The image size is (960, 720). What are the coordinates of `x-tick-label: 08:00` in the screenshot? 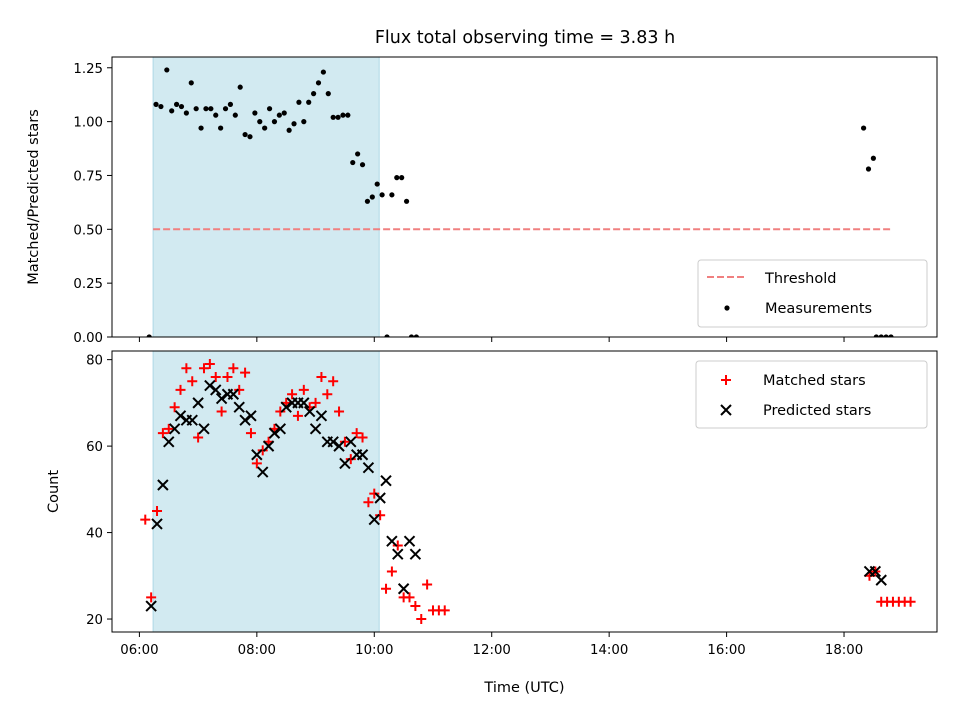 It's located at (257, 650).